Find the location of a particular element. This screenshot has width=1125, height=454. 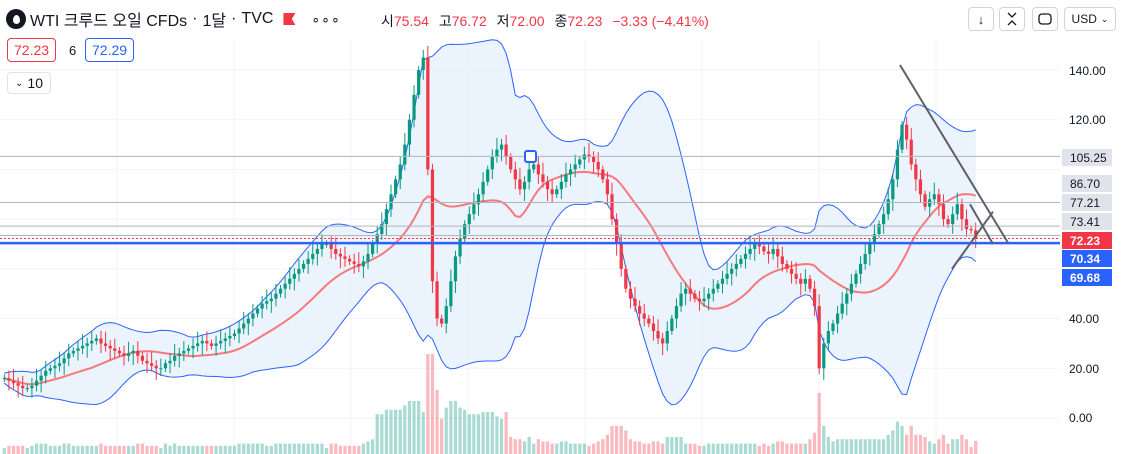

change-value: −3.33 (−4.41%) is located at coordinates (660, 21).